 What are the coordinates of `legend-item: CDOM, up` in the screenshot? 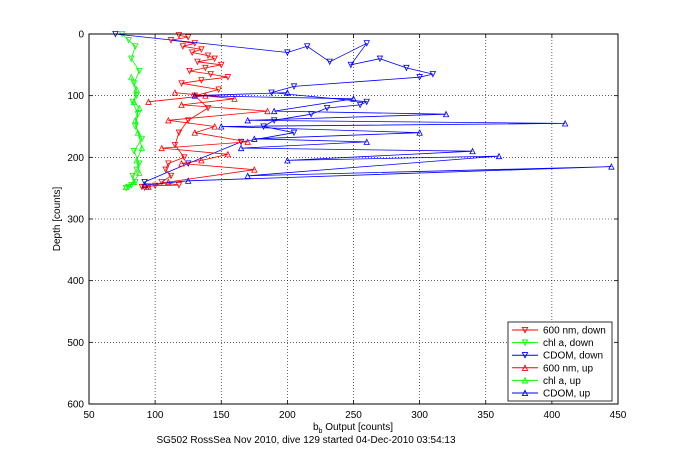 It's located at (551, 394).